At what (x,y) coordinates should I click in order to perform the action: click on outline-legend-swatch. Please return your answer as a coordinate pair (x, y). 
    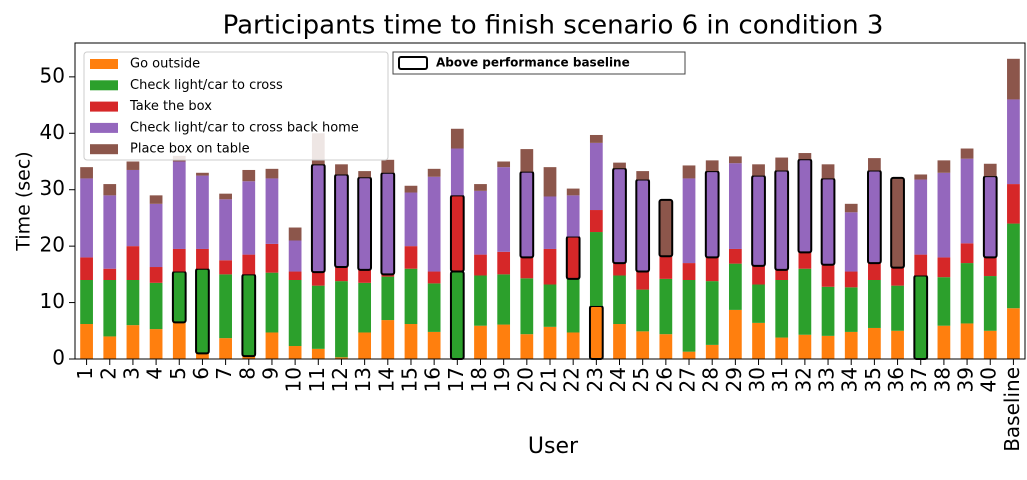
    Looking at the image, I should click on (413, 63).